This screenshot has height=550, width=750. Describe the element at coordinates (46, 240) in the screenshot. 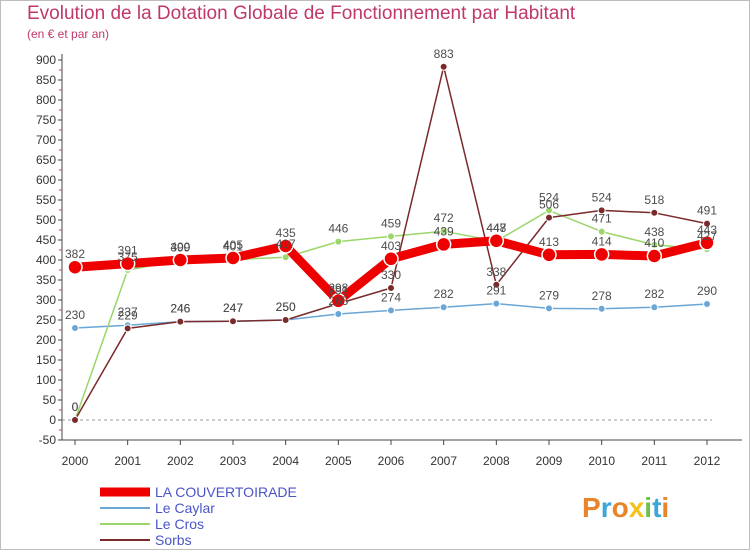

I see `y-tick-label: 450` at that location.